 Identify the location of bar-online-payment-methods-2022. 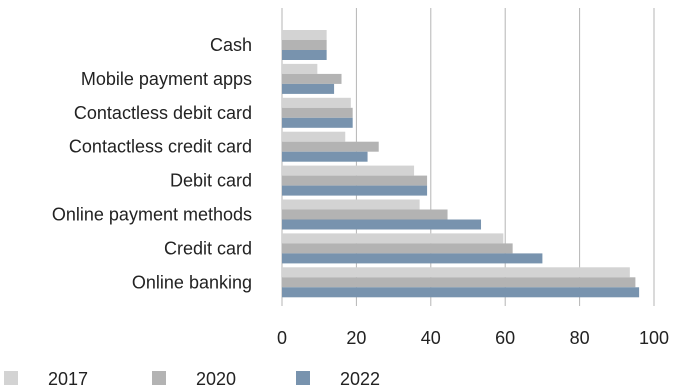
(382, 224).